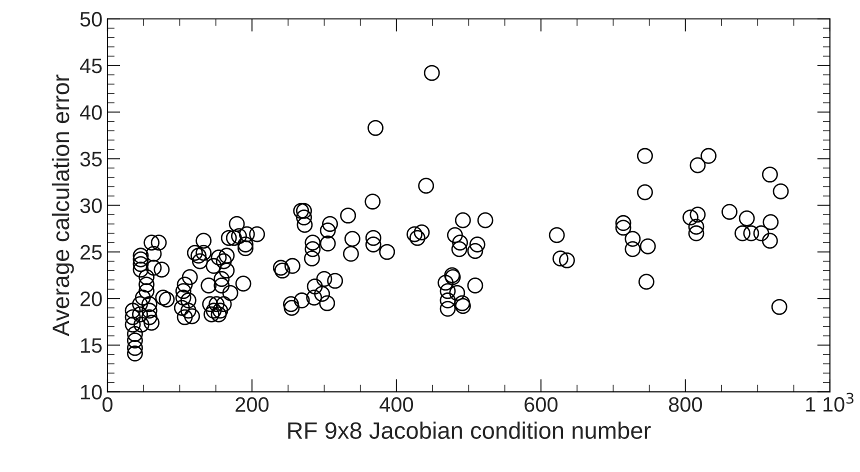 The height and width of the screenshot is (472, 860). Describe the element at coordinates (252, 404) in the screenshot. I see `x-tick-label: 200` at that location.